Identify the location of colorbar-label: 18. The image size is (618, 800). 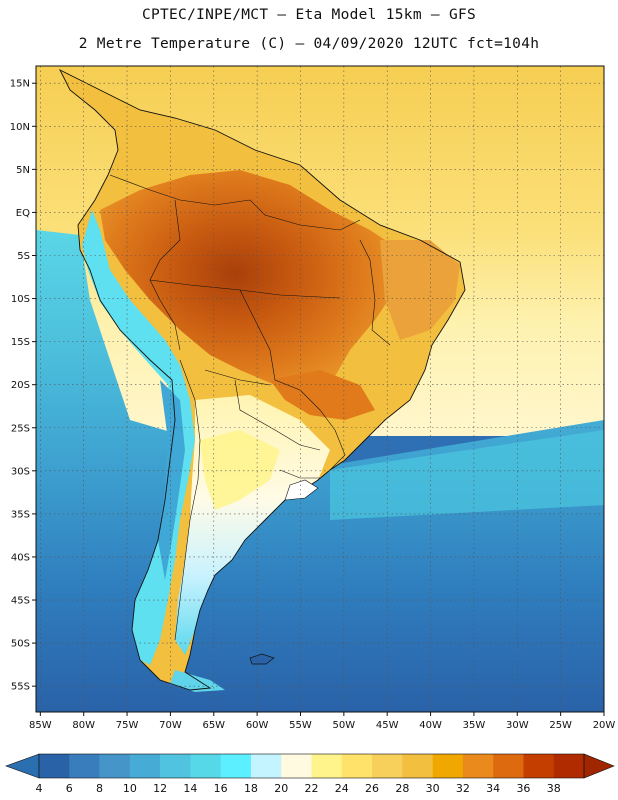
(251, 788).